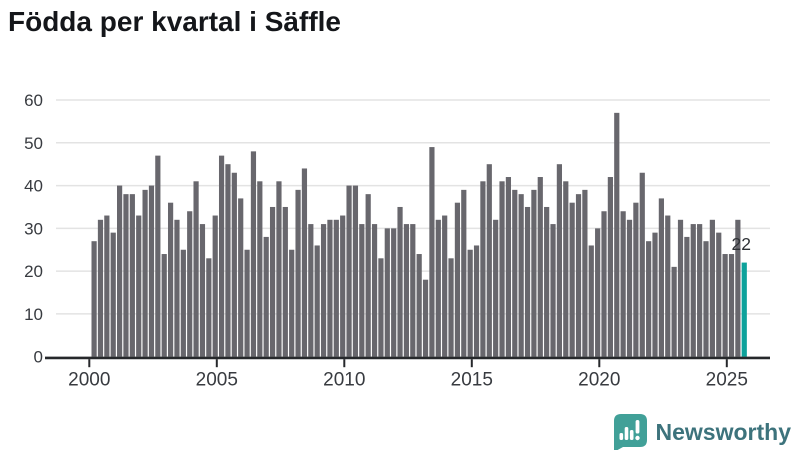  Describe the element at coordinates (174, 21) in the screenshot. I see `chart-title: Födda per kvartal i Säffle` at that location.